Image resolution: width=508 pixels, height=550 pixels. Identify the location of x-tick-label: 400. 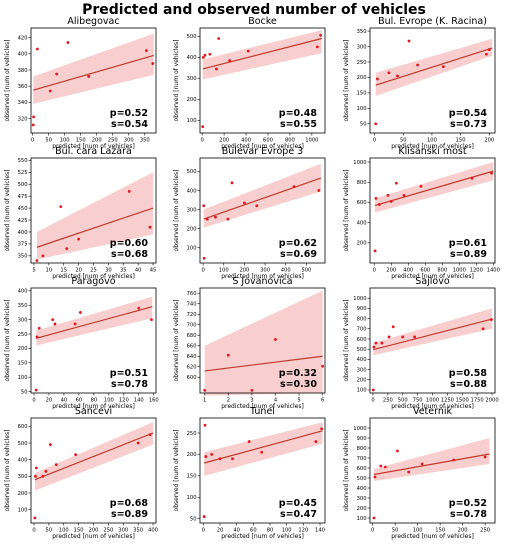
(408, 271).